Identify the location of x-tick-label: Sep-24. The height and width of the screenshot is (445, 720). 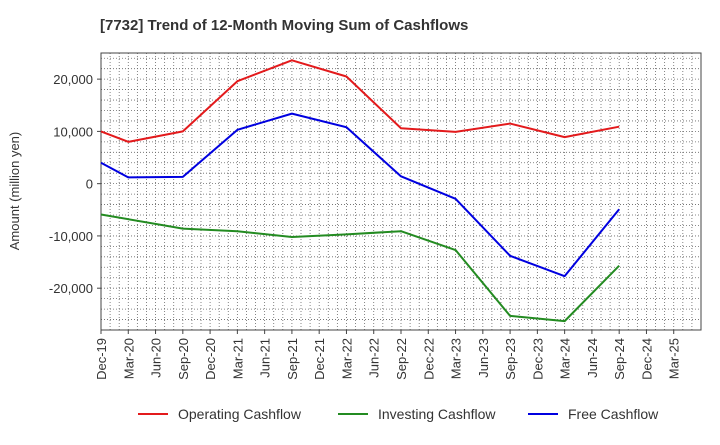
(619, 359).